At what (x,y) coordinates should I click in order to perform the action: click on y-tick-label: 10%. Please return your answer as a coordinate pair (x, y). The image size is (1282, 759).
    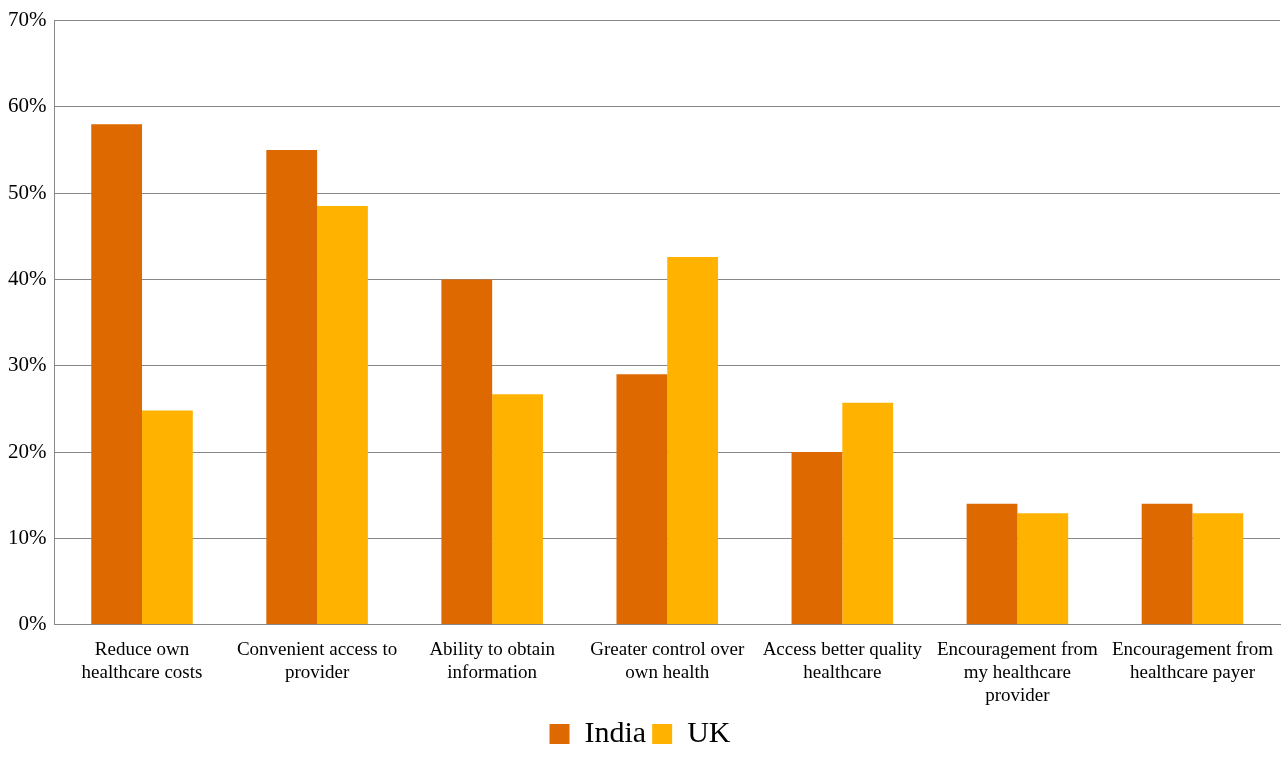
    Looking at the image, I should click on (27, 536).